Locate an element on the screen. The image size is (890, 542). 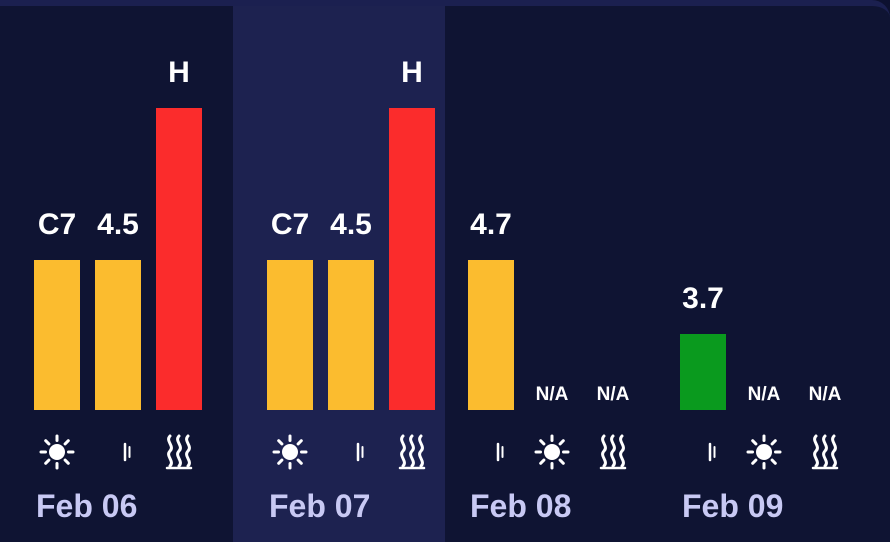
bar-value-label: 4.7 is located at coordinates (491, 224).